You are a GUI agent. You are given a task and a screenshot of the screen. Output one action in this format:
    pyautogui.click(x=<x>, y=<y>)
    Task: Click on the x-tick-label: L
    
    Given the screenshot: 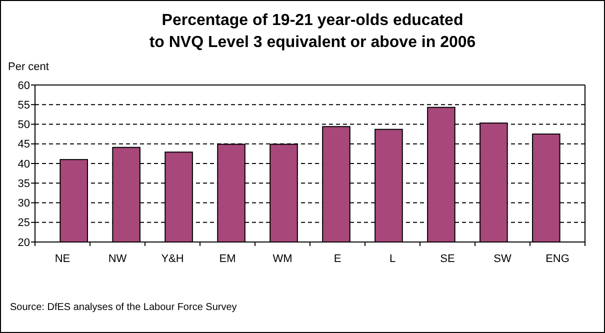 What is the action you would take?
    pyautogui.click(x=392, y=259)
    